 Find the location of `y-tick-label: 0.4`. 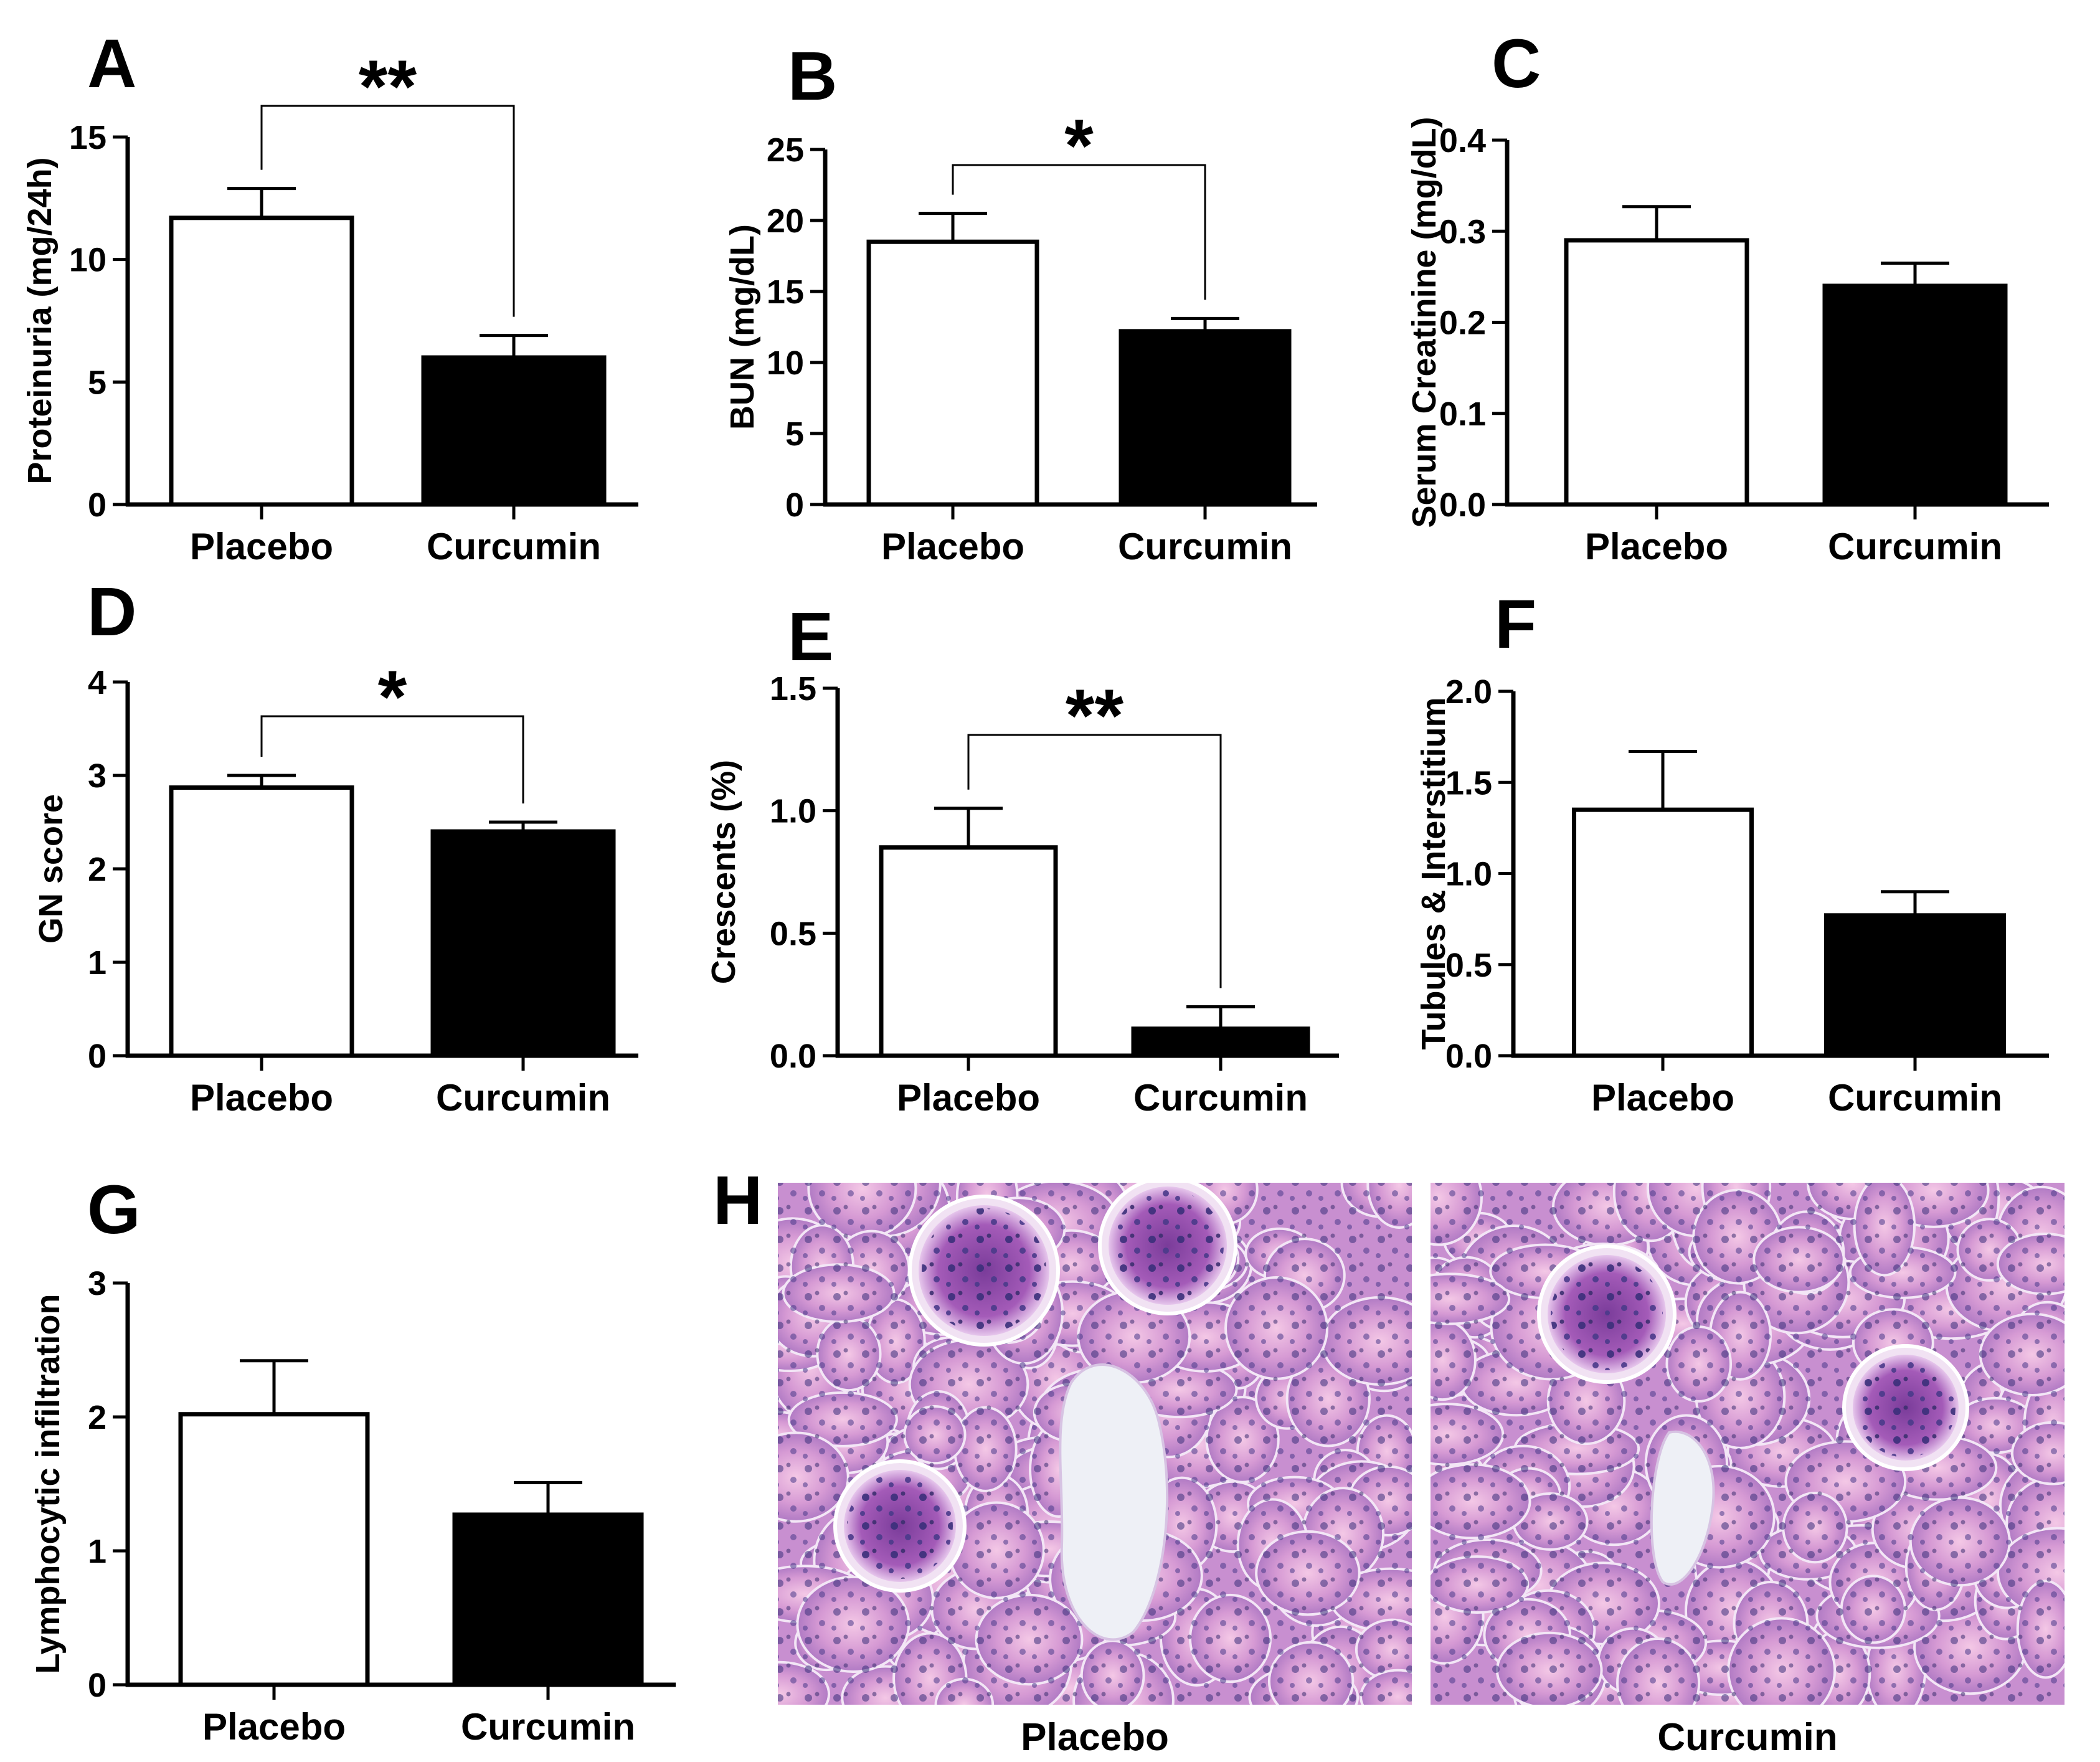

y-tick-label: 0.4 is located at coordinates (1462, 140).